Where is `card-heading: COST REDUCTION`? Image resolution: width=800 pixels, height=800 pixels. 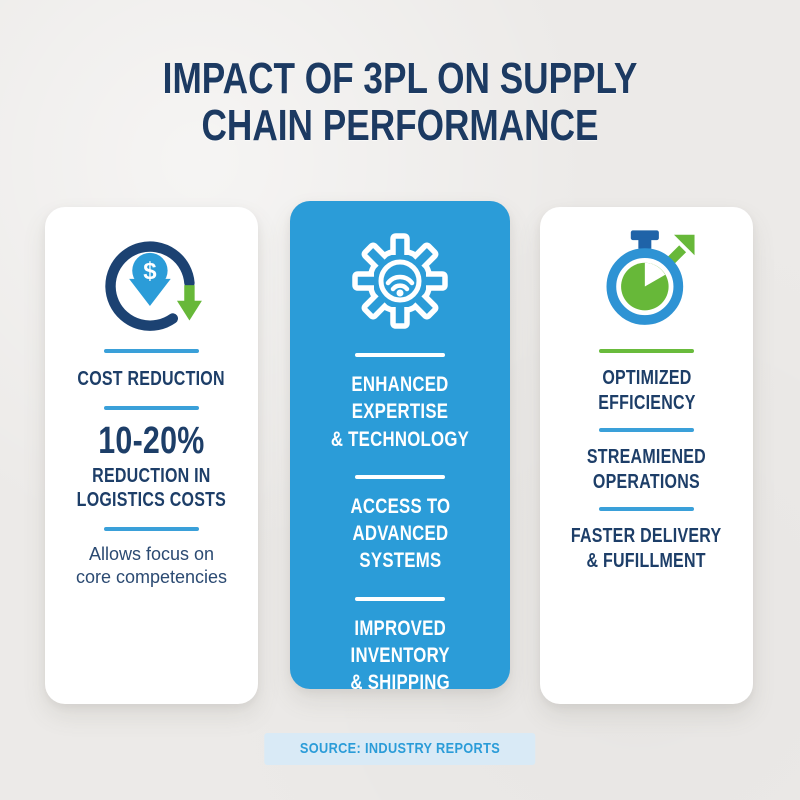
card-heading: COST REDUCTION is located at coordinates (151, 379).